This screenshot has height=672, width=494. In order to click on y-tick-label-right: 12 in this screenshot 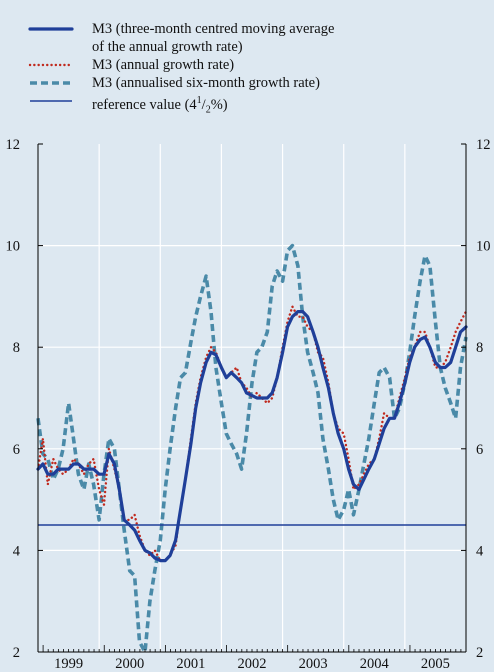, I will do `click(483, 145)`.